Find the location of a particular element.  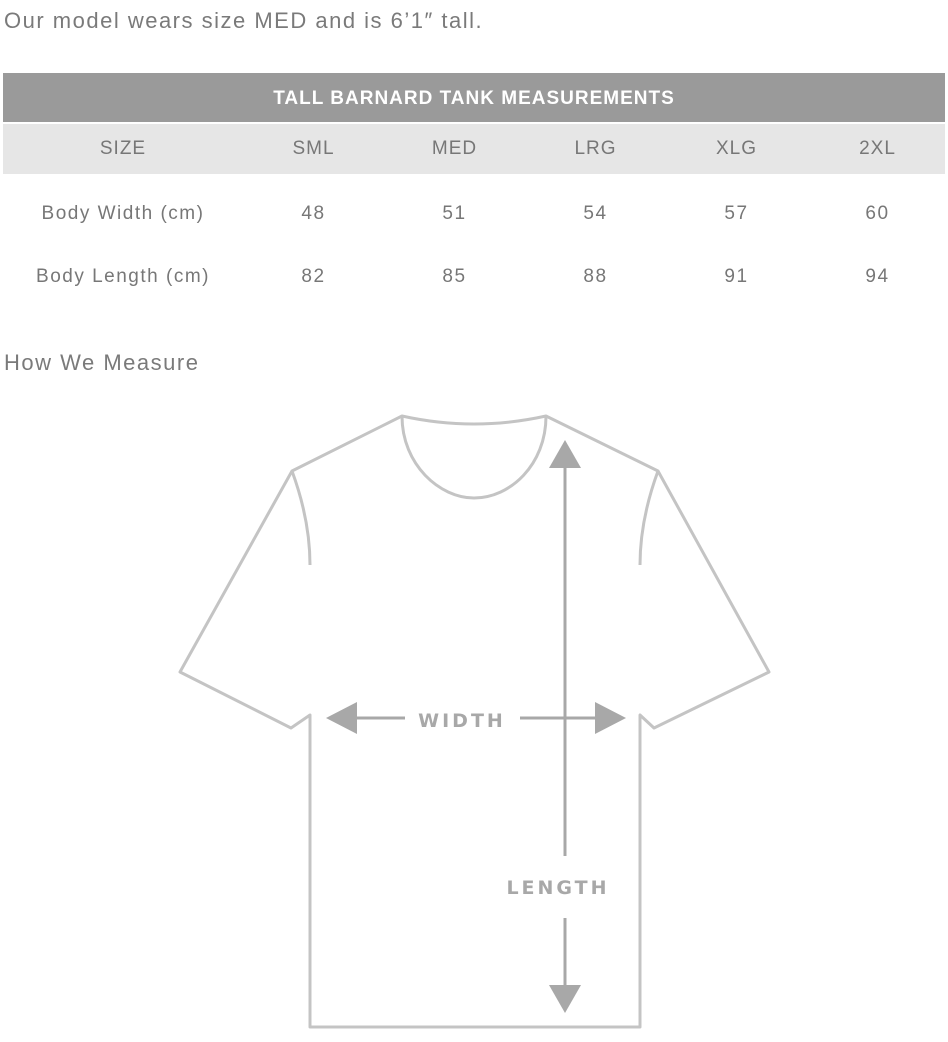

row-label: Body Width (cm) is located at coordinates (123, 213).